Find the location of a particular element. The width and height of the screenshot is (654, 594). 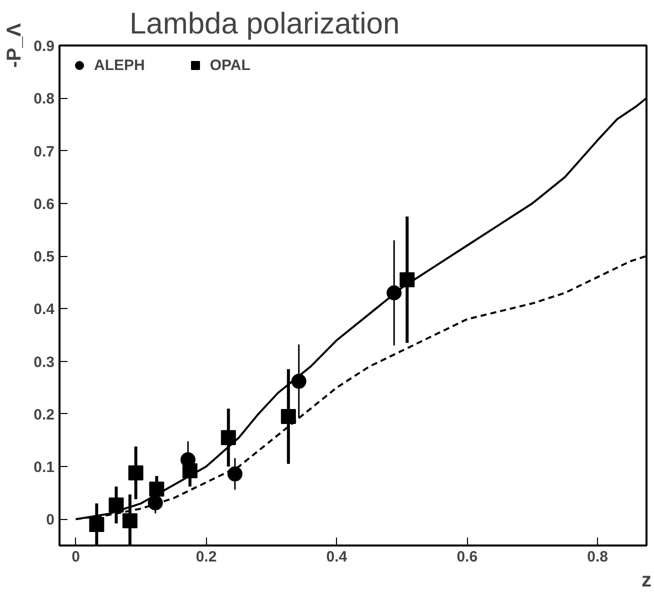

x-tick-label: 0.8 is located at coordinates (597, 557).